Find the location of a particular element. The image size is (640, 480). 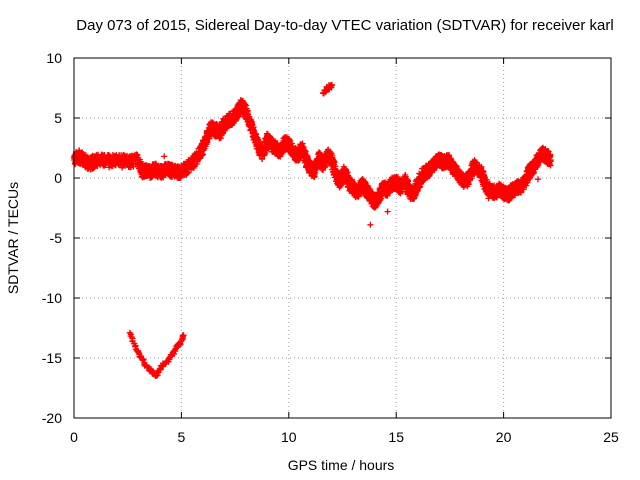

x-tick-label: 15 is located at coordinates (396, 437).